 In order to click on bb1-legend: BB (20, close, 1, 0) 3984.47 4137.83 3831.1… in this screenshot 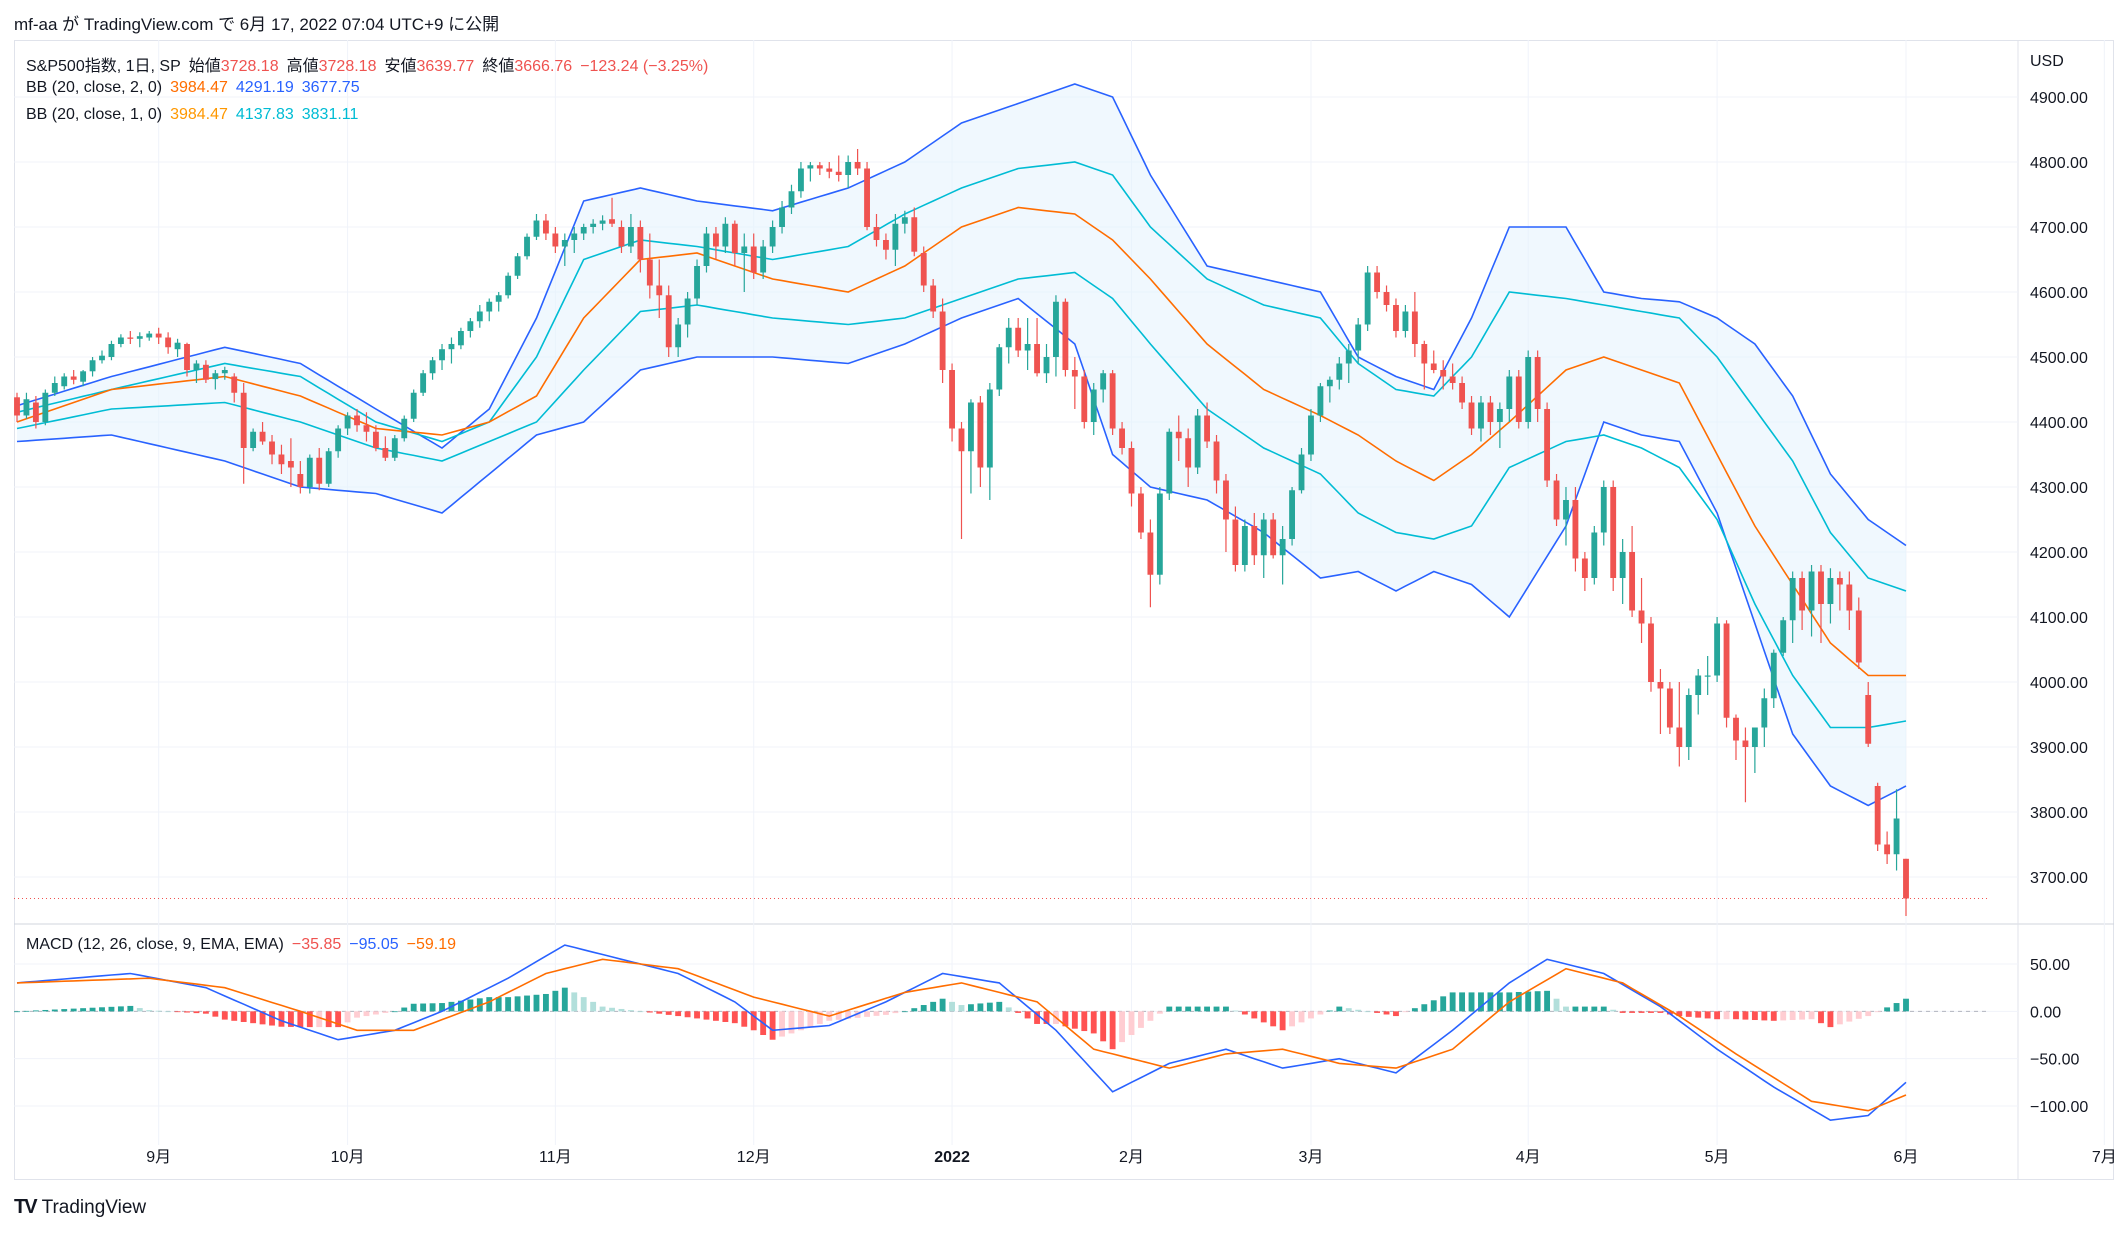, I will do `click(196, 115)`.